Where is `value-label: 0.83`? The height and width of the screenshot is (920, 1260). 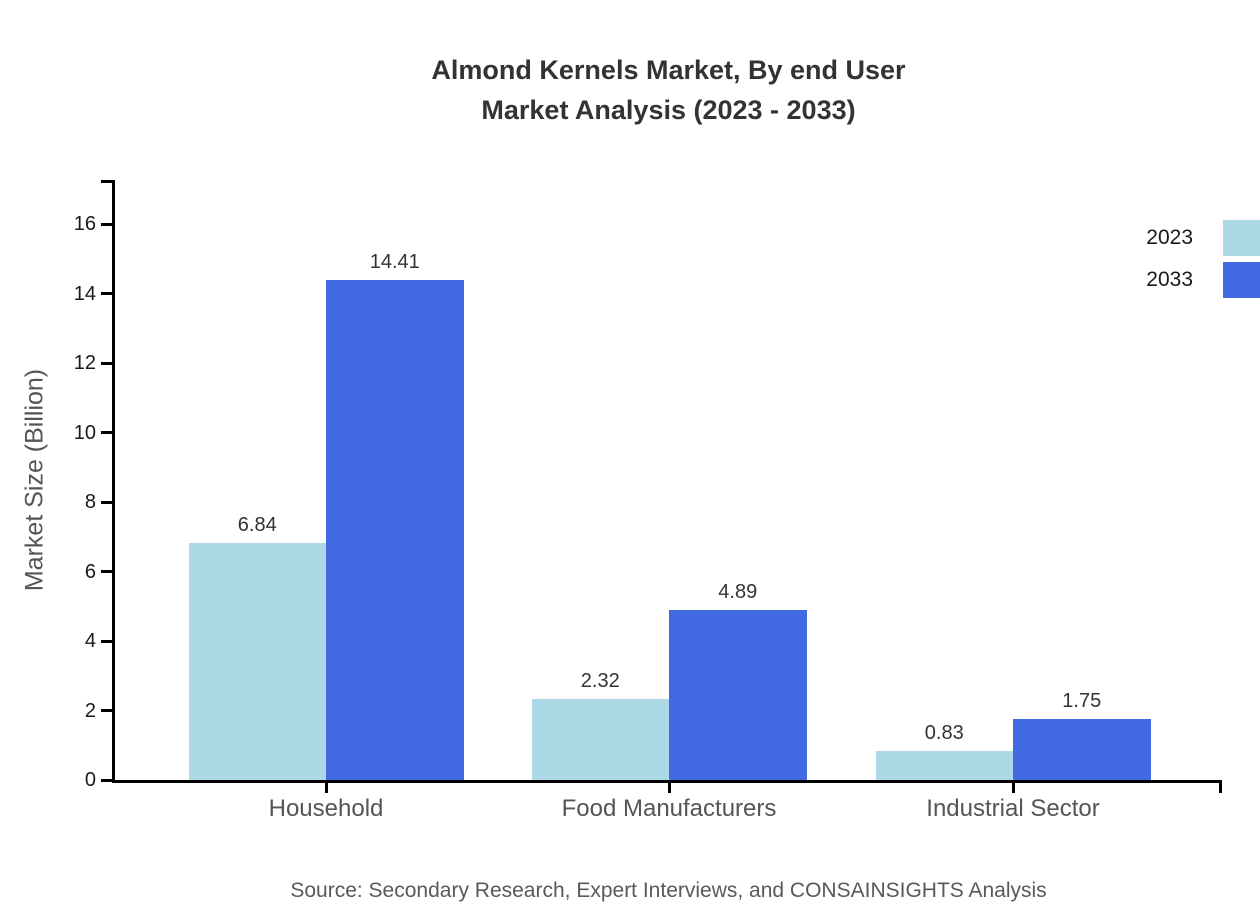
value-label: 0.83 is located at coordinates (944, 733).